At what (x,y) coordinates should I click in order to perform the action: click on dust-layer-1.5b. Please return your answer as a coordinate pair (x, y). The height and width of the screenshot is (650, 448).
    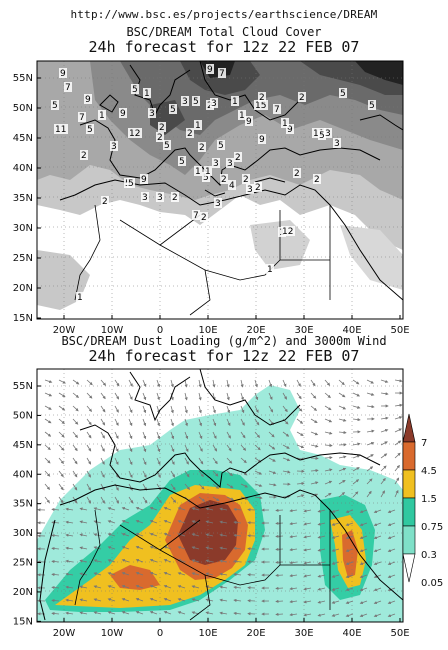
    Looking at the image, I should click on (135, 577).